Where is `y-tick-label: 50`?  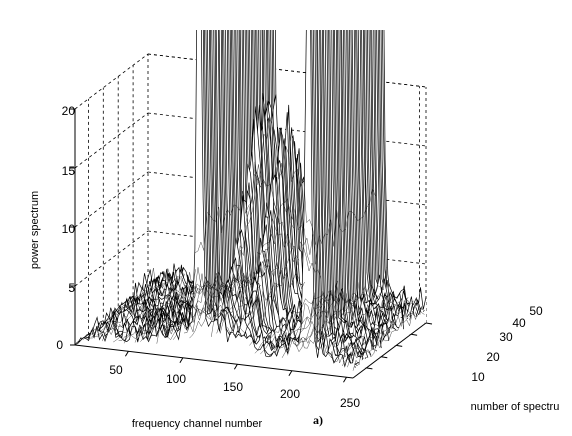 y-tick-label: 50 is located at coordinates (536, 311).